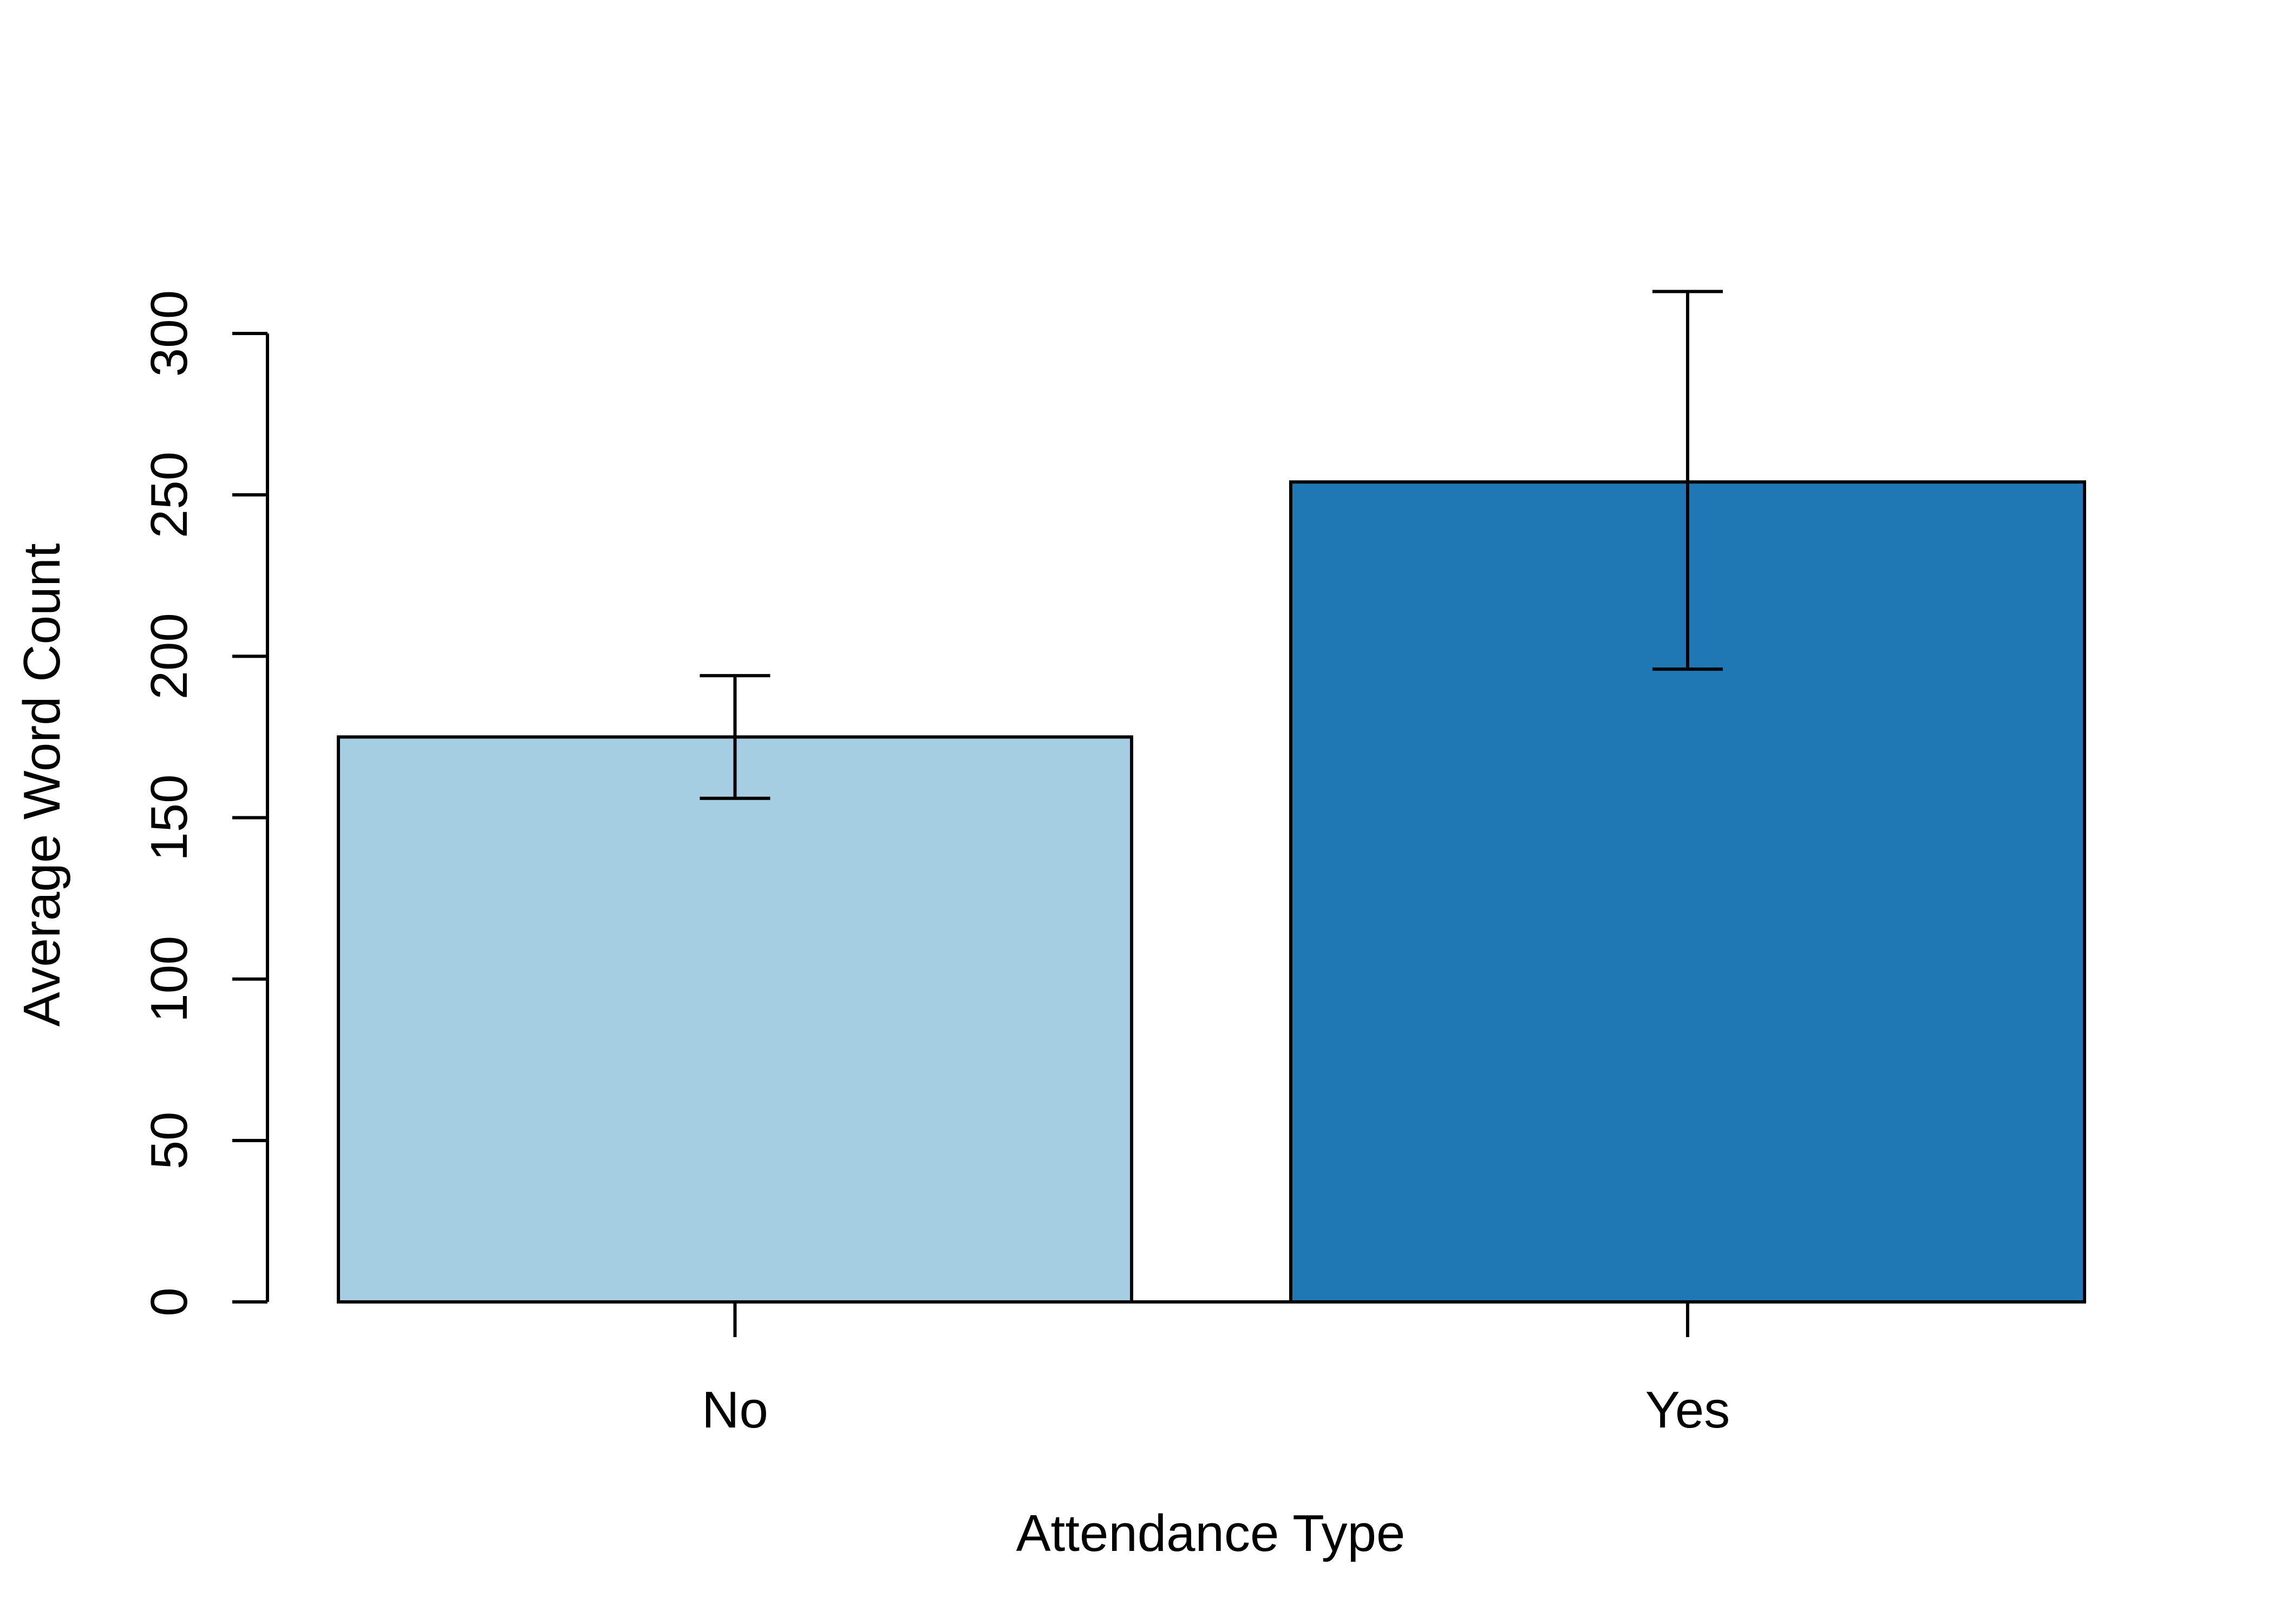 The height and width of the screenshot is (1624, 2274). I want to click on y-tick-label: 100, so click(169, 980).